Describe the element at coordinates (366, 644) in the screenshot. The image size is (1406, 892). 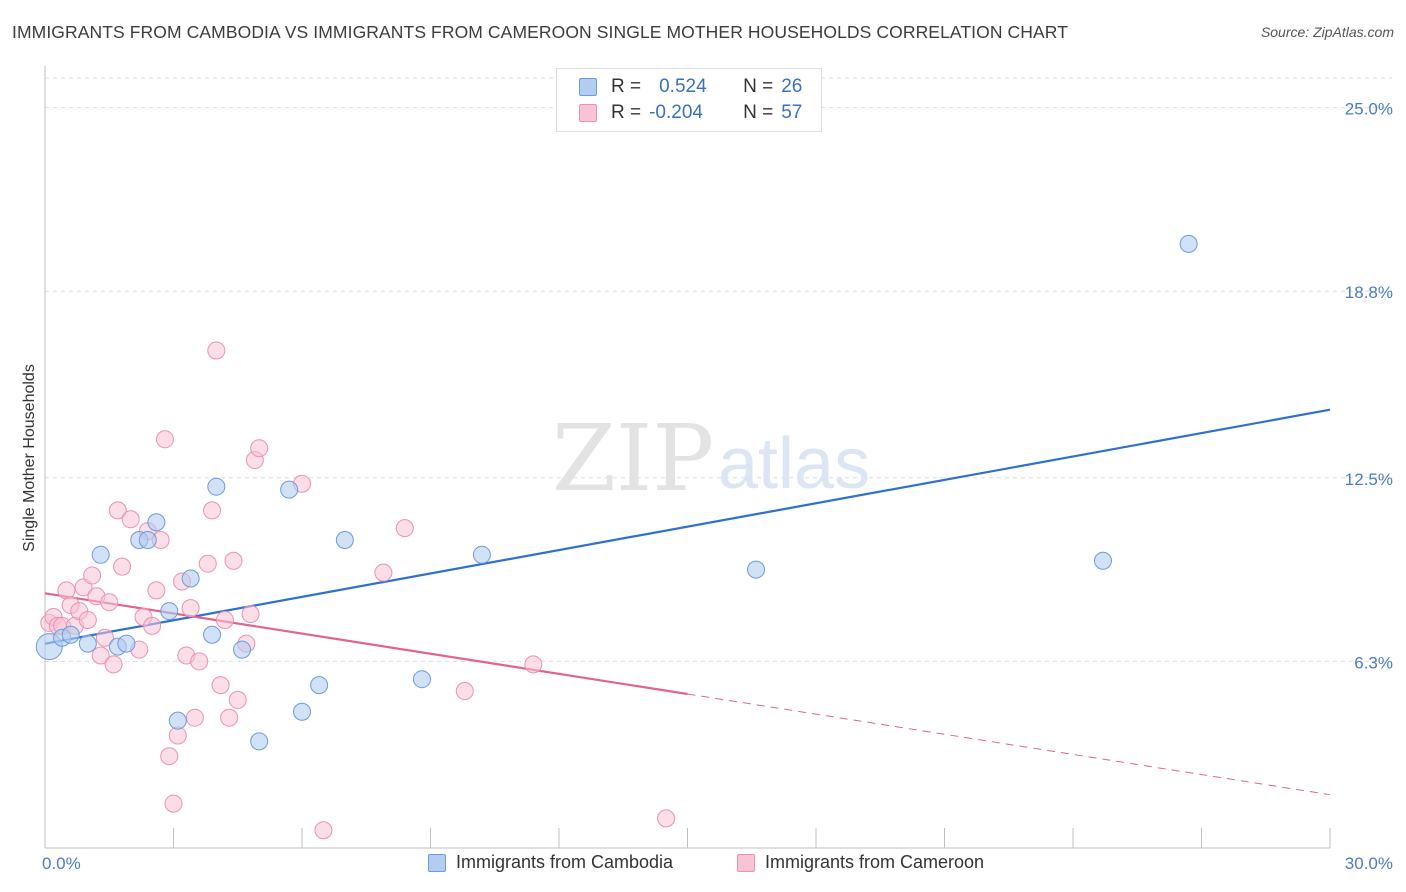
I see `cameroon-trend-line` at that location.